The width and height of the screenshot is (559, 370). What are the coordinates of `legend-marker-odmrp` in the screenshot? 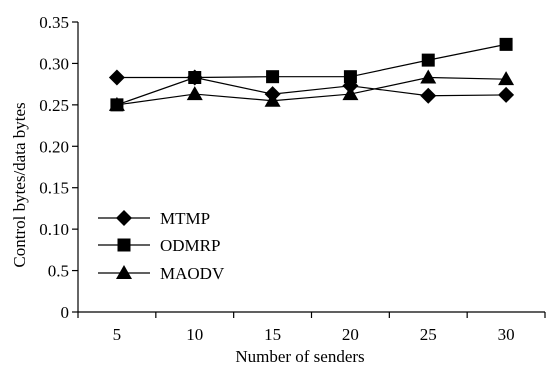 It's located at (124, 245).